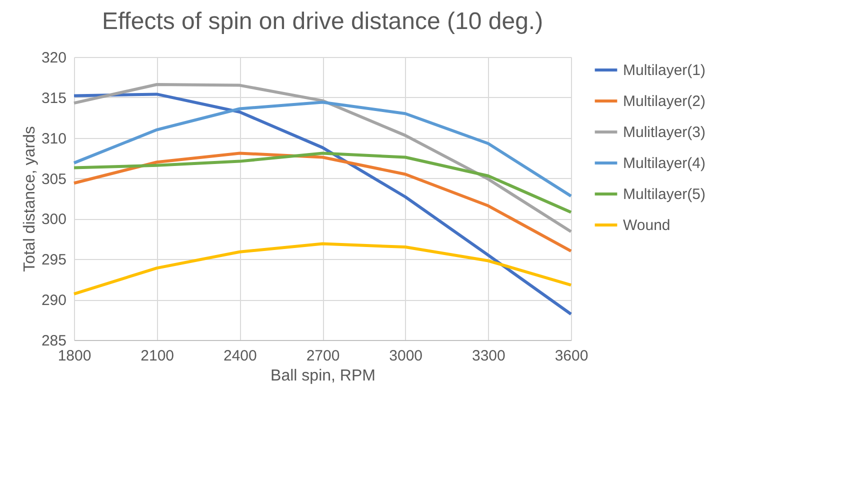  What do you see at coordinates (53, 179) in the screenshot?
I see `y-tick-label: 305` at bounding box center [53, 179].